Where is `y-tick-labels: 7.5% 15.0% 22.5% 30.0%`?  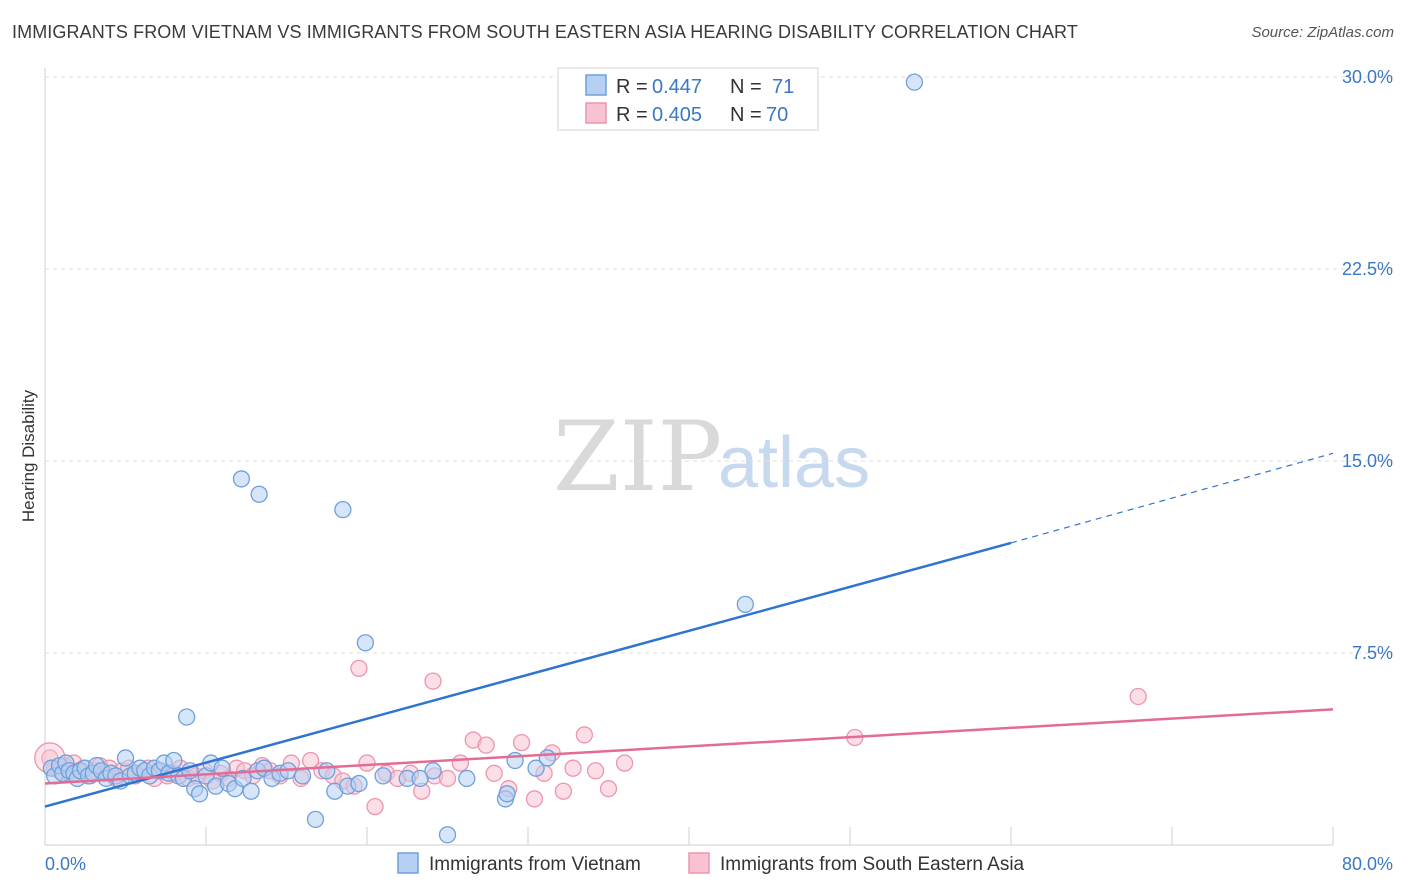 y-tick-labels: 7.5% 15.0% 22.5% 30.0% is located at coordinates (1367, 365).